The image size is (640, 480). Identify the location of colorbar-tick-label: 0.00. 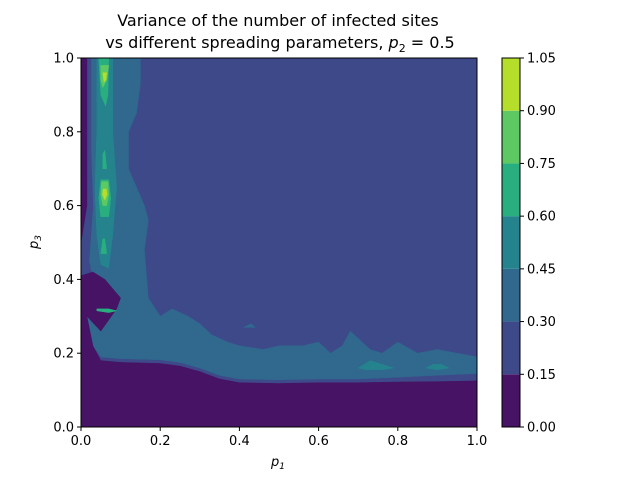
(541, 428).